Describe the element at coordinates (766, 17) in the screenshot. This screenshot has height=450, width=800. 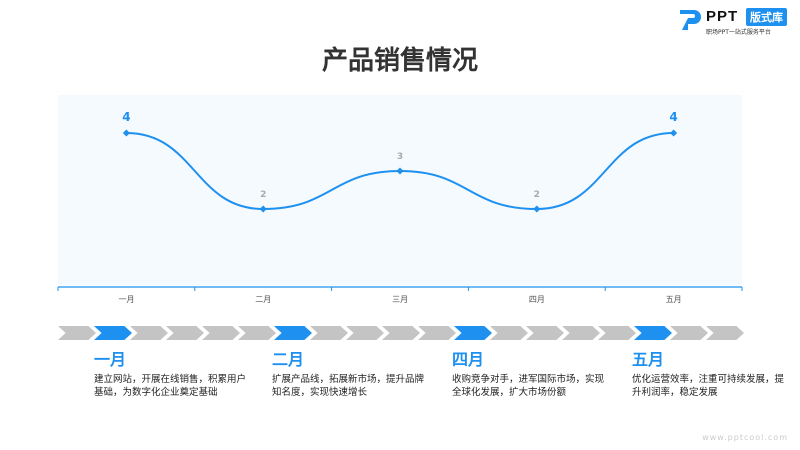
I see `logo-badge: 版式库` at that location.